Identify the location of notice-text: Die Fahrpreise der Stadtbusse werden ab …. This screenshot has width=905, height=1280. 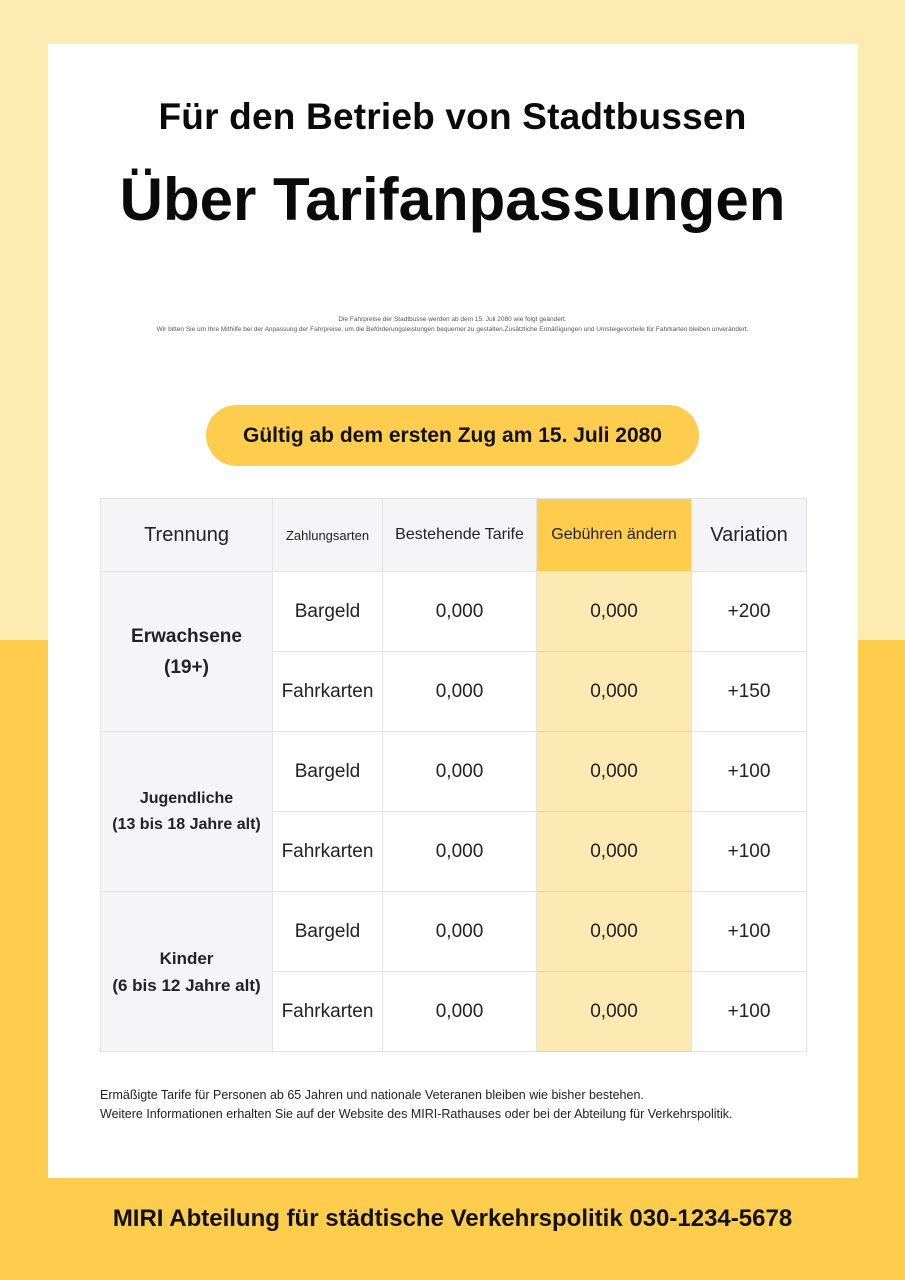
(452, 325).